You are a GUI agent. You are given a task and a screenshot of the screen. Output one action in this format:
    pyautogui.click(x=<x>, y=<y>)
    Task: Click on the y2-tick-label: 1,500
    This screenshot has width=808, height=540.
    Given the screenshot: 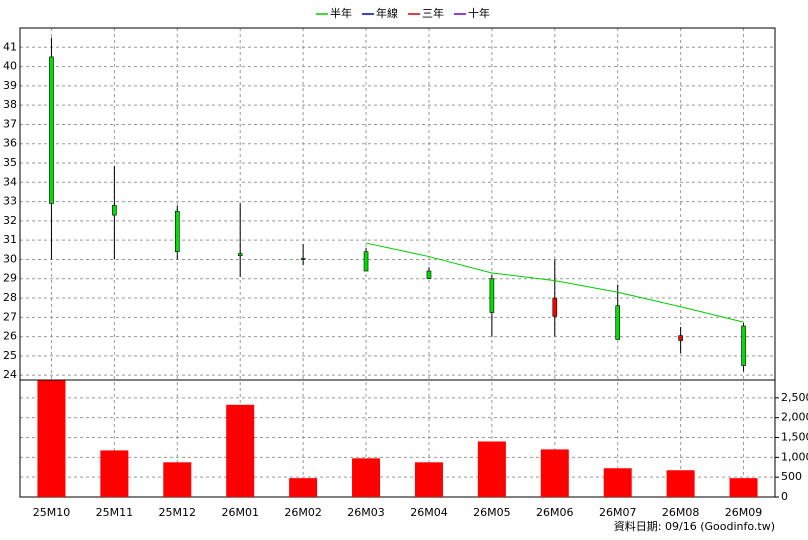 What is the action you would take?
    pyautogui.click(x=794, y=437)
    